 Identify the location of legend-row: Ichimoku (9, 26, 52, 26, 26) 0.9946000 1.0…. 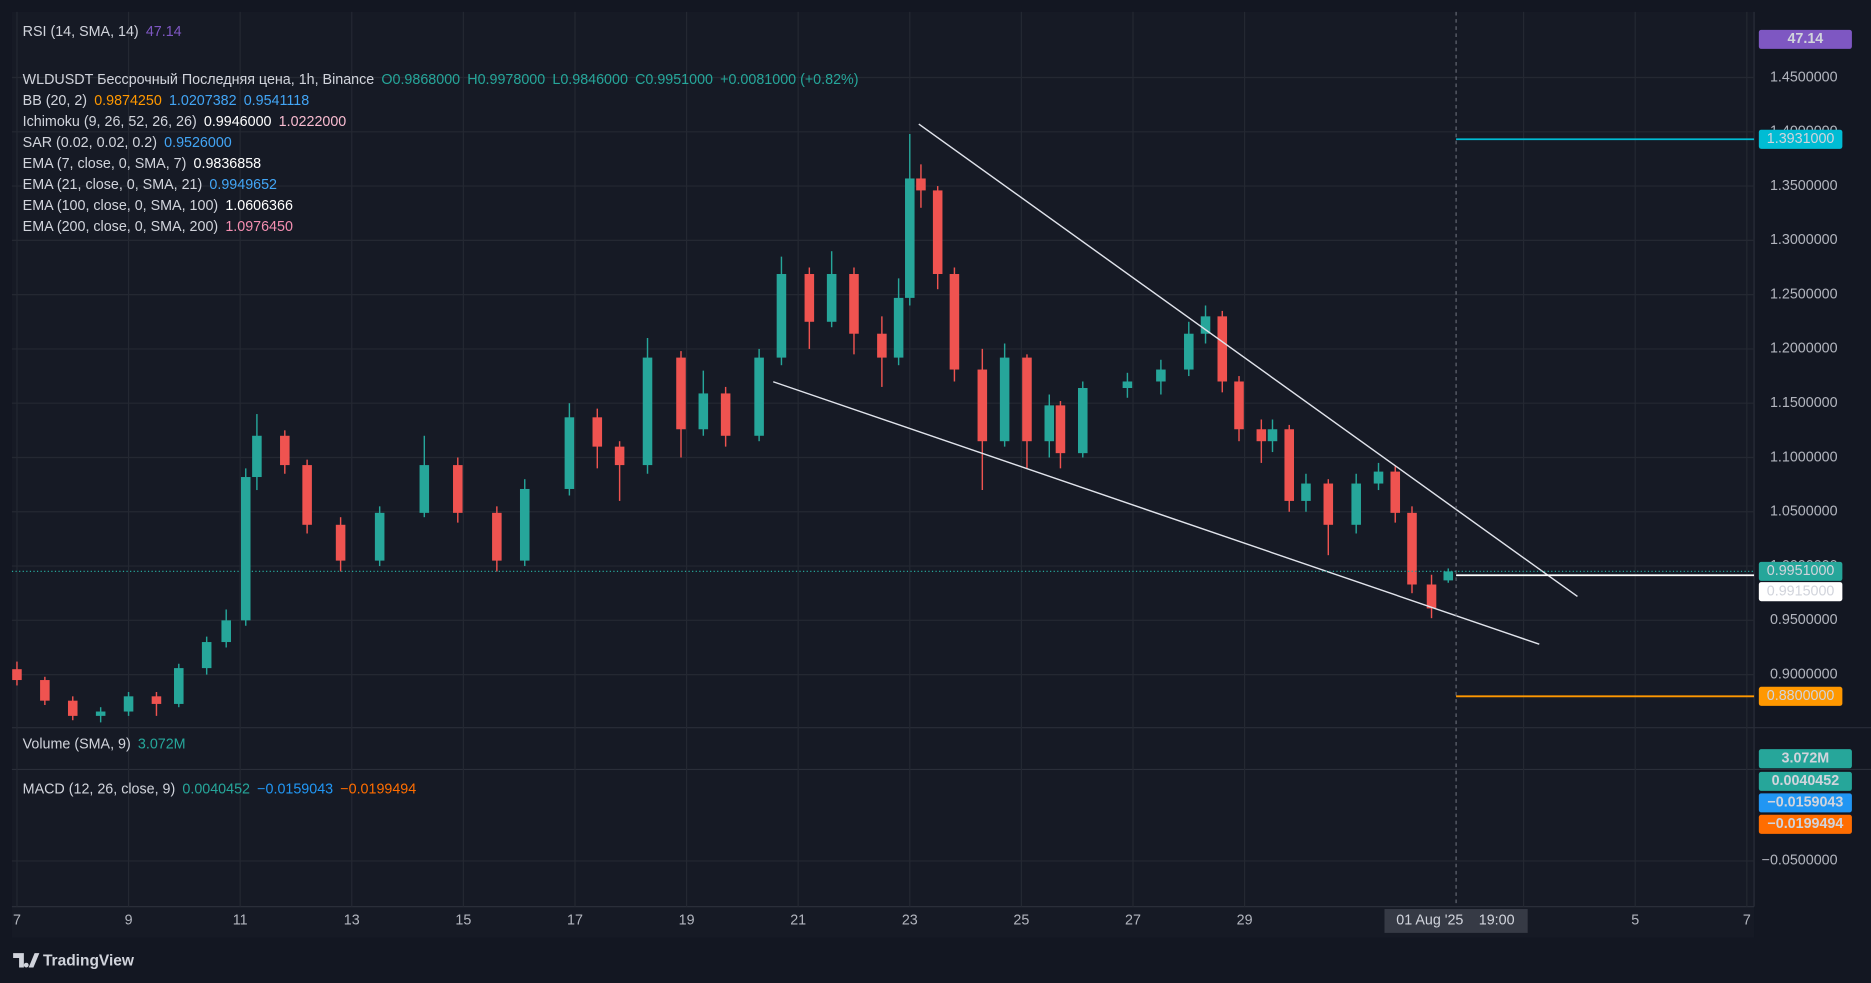
(185, 122).